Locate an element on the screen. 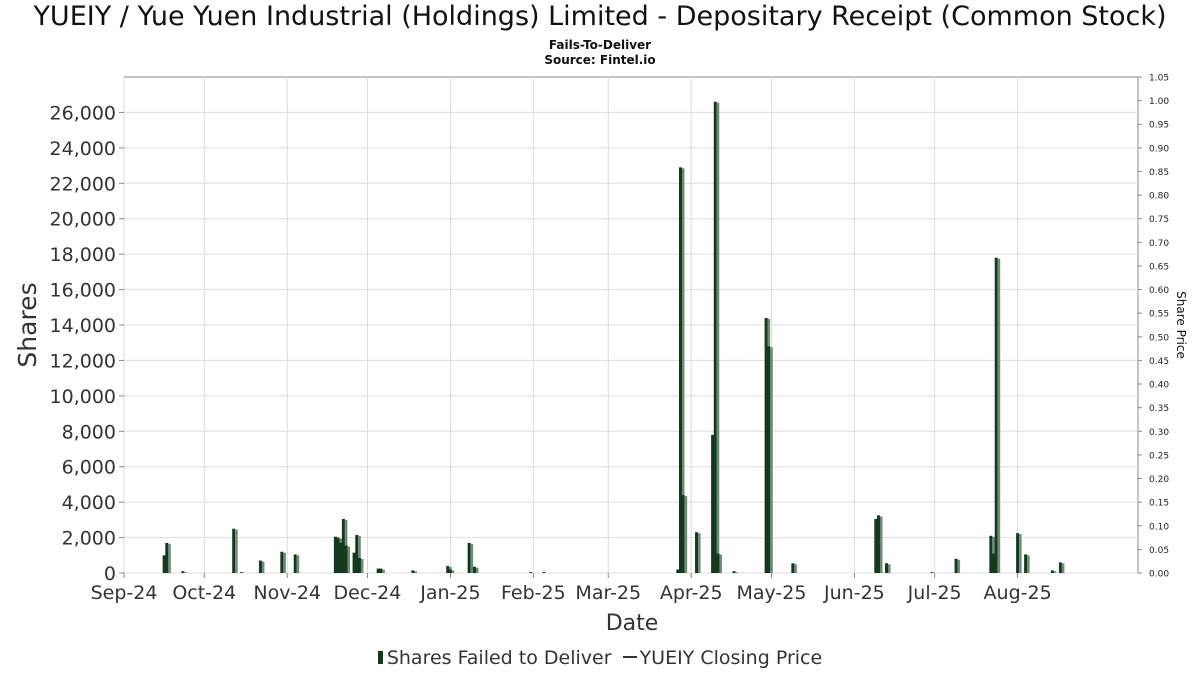 Image resolution: width=1200 pixels, height=675 pixels. y2-tick-label: 0.40 is located at coordinates (1159, 386).